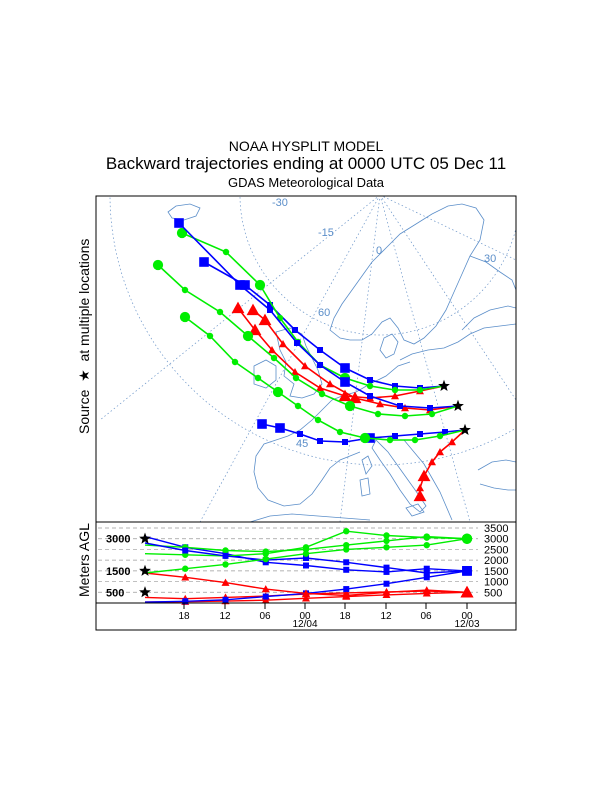 This screenshot has width=612, height=792. Describe the element at coordinates (454, 407) in the screenshot. I see `source-stars` at that location.